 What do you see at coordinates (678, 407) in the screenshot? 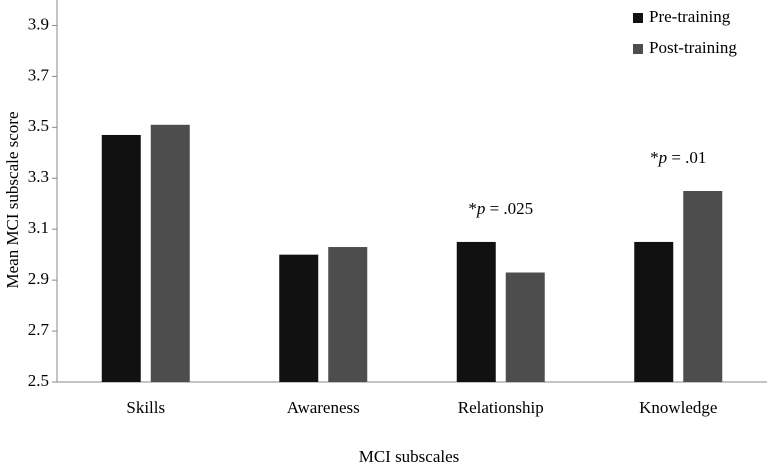
I see `x-tick-label: Knowledge` at bounding box center [678, 407].